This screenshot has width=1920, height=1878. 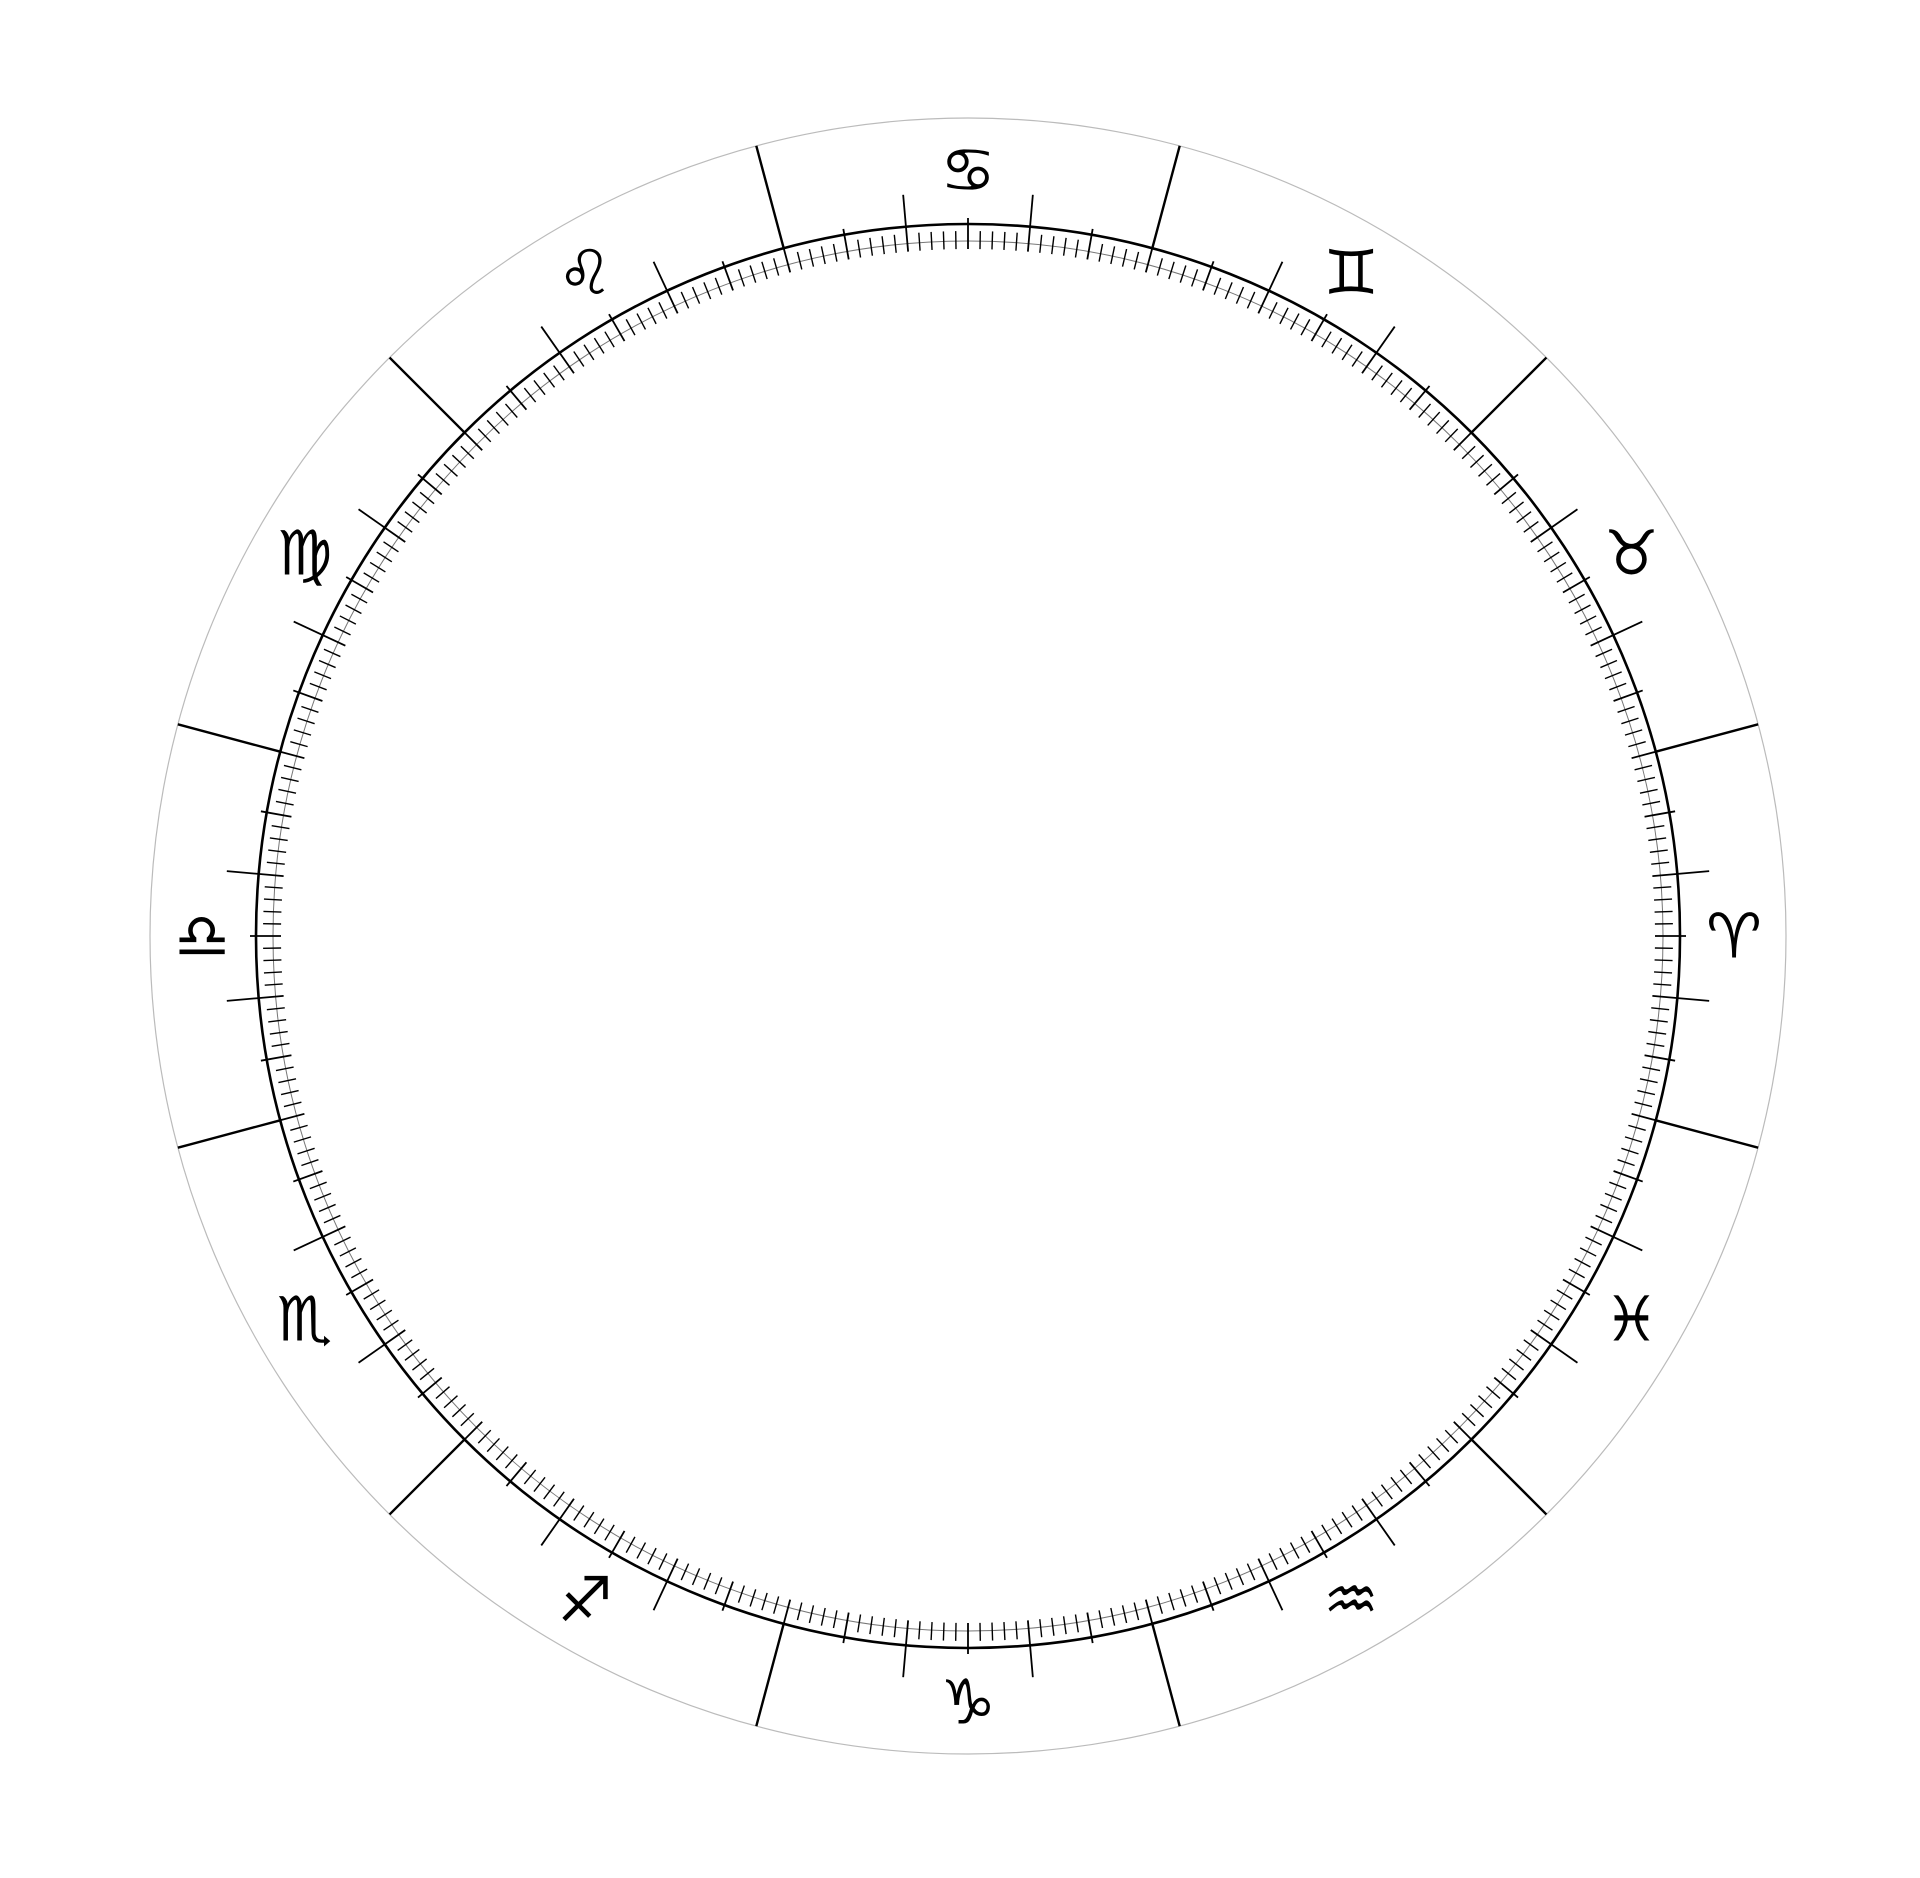 What do you see at coordinates (968, 1702) in the screenshot?
I see `sign-glyph-capricorn: ♑` at bounding box center [968, 1702].